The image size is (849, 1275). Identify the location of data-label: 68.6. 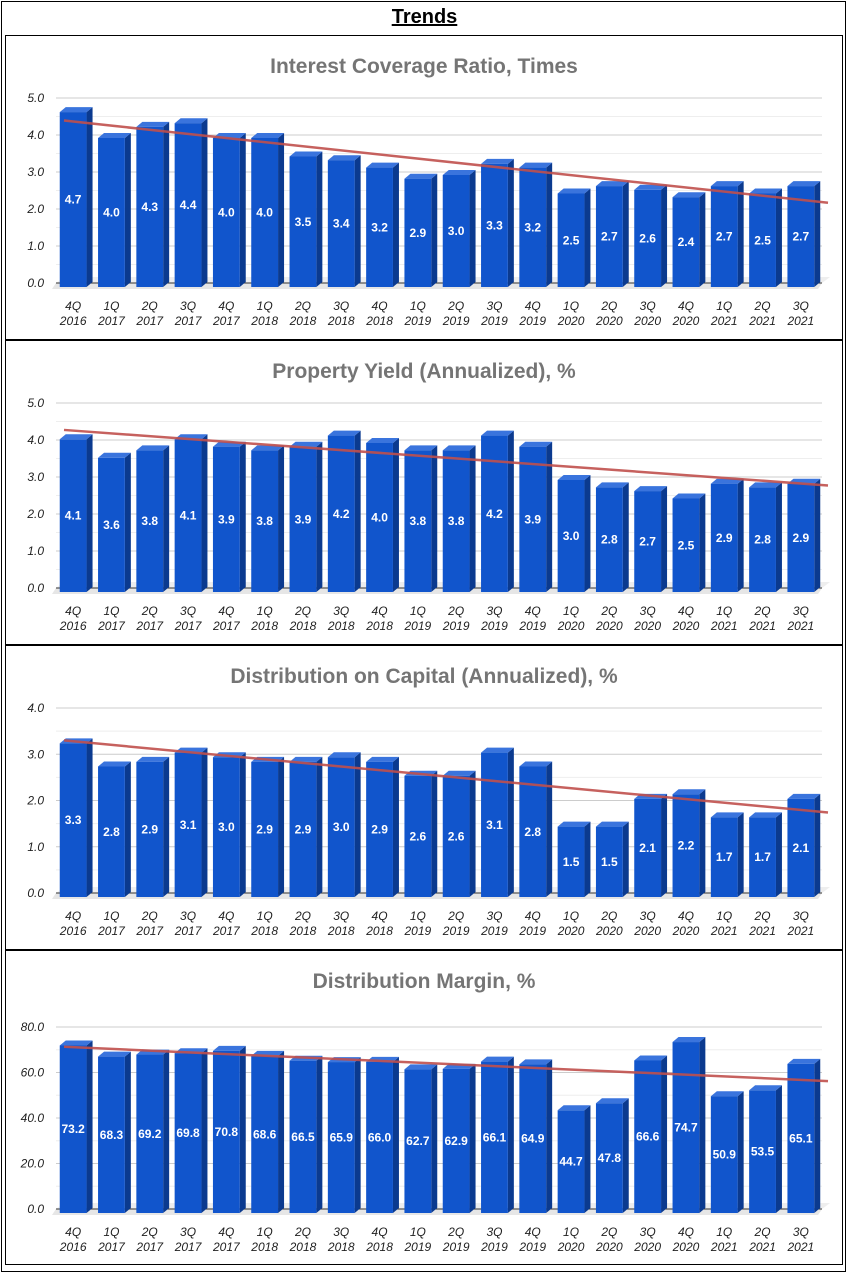
(265, 1134).